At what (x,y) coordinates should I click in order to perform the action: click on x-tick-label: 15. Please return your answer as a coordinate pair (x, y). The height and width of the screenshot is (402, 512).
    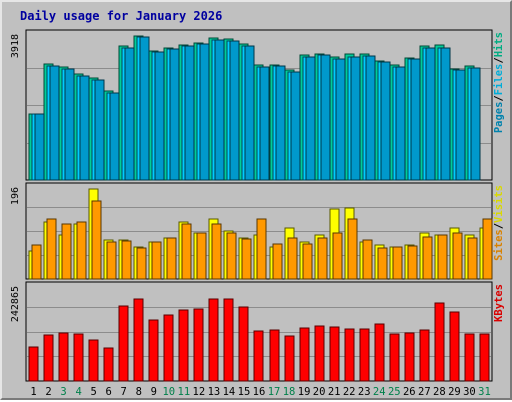
    Looking at the image, I should click on (244, 392).